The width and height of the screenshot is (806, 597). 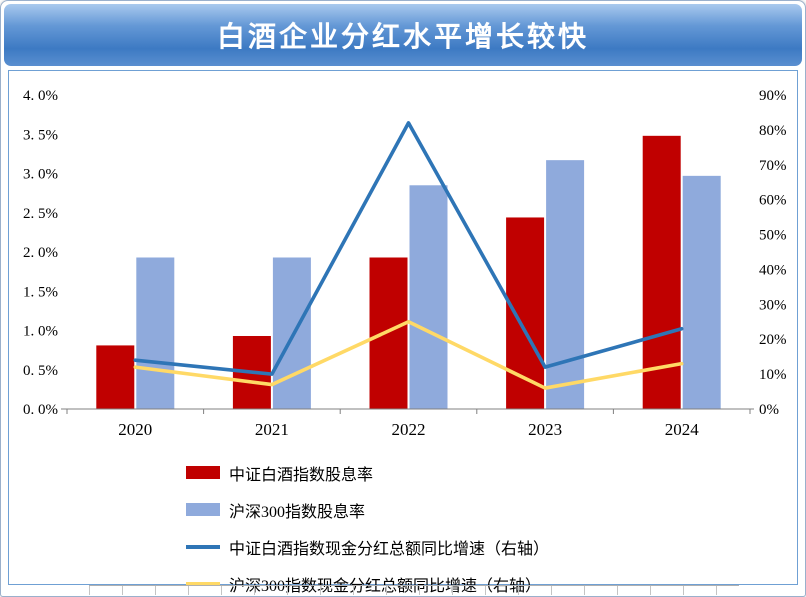 What do you see at coordinates (203, 472) in the screenshot?
I see `legend-swatch-red-bar` at bounding box center [203, 472].